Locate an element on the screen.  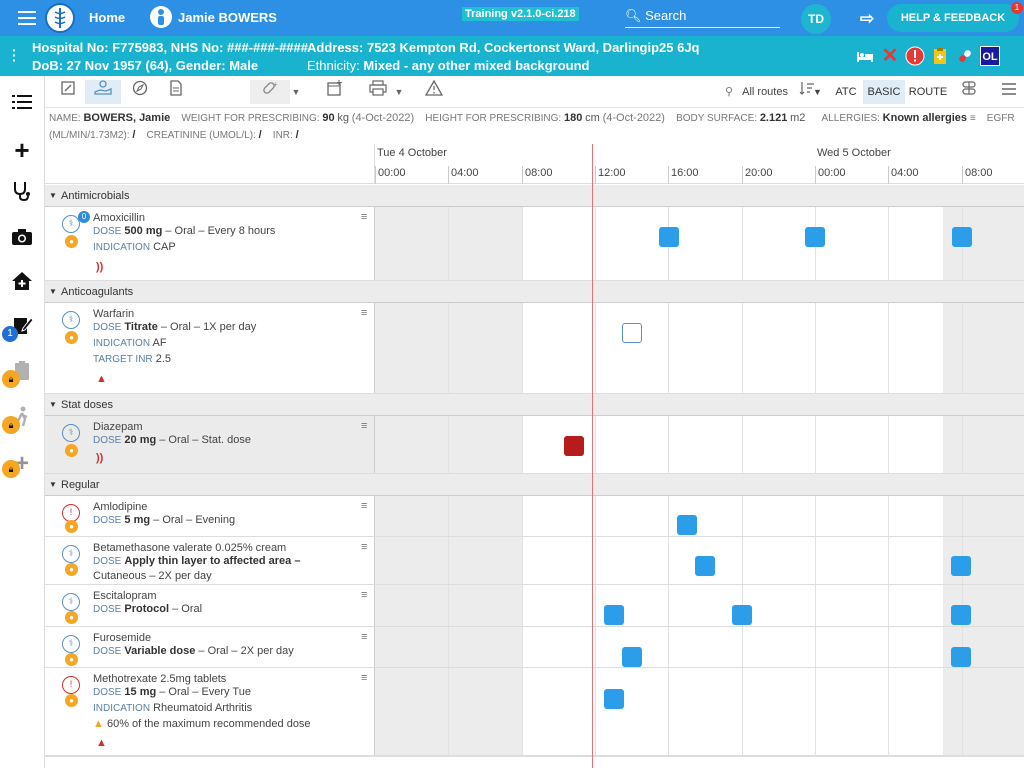
allergies-menu-icon: ≡ is located at coordinates (972, 118).